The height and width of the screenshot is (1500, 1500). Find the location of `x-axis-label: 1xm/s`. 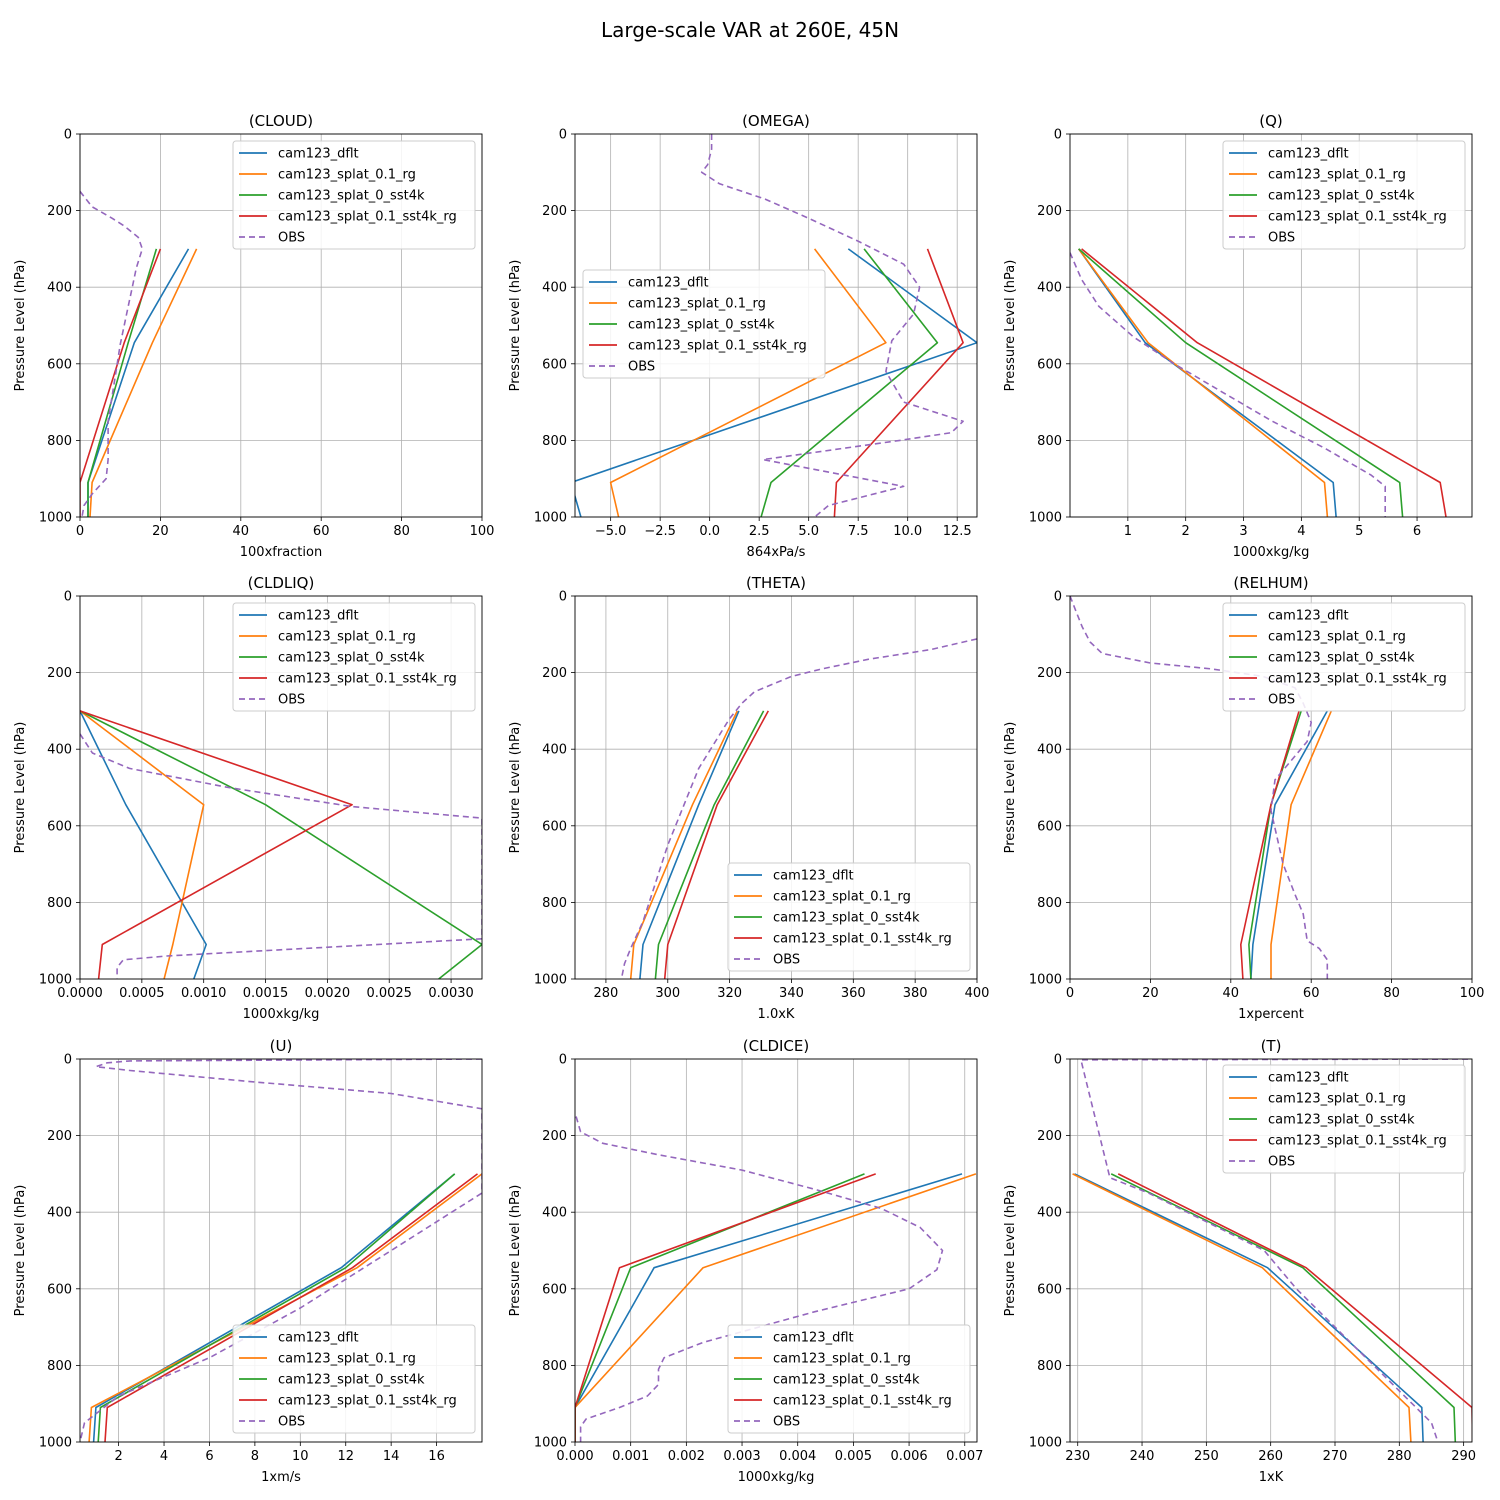

x-axis-label: 1xm/s is located at coordinates (281, 1477).